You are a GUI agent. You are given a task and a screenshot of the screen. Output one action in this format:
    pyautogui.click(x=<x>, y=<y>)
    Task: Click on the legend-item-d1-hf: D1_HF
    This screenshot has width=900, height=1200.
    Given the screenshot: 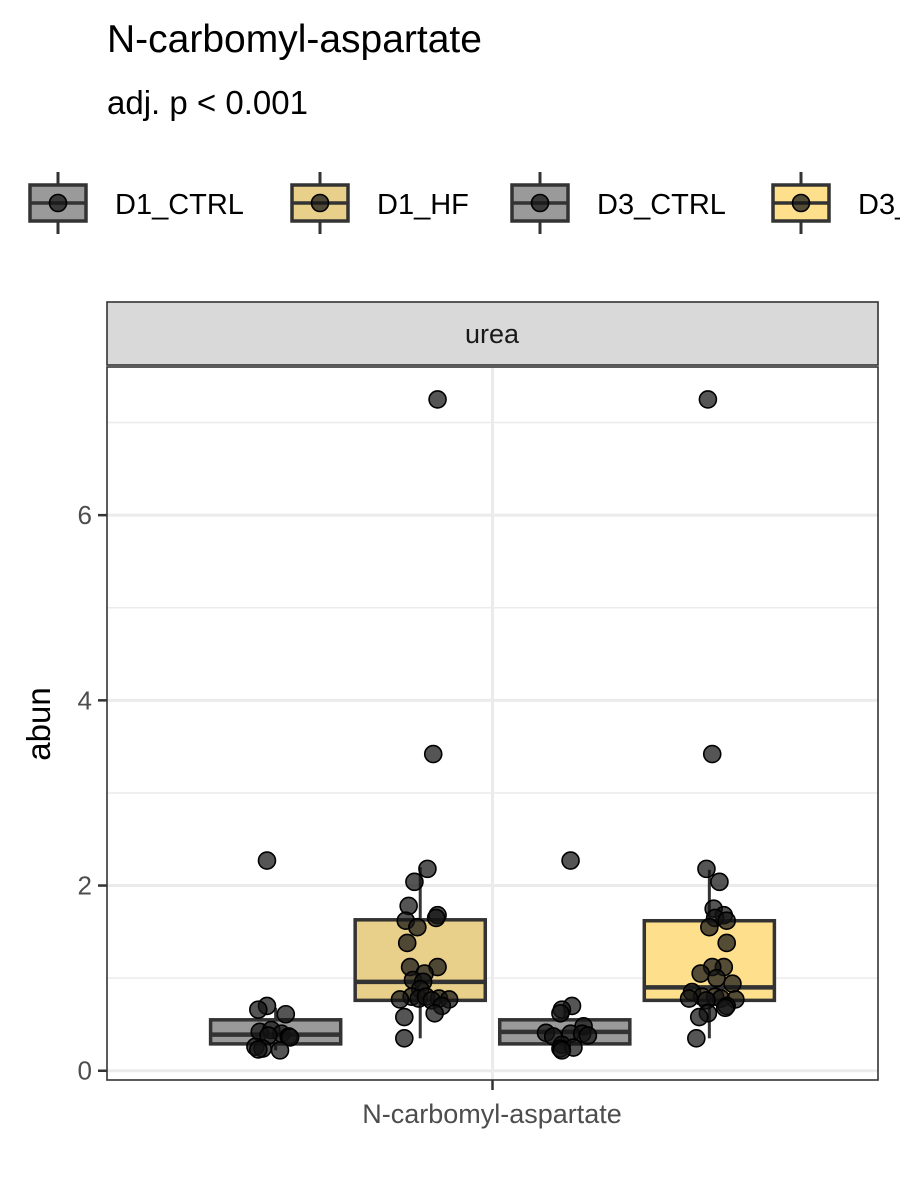 What is the action you would take?
    pyautogui.click(x=379, y=203)
    